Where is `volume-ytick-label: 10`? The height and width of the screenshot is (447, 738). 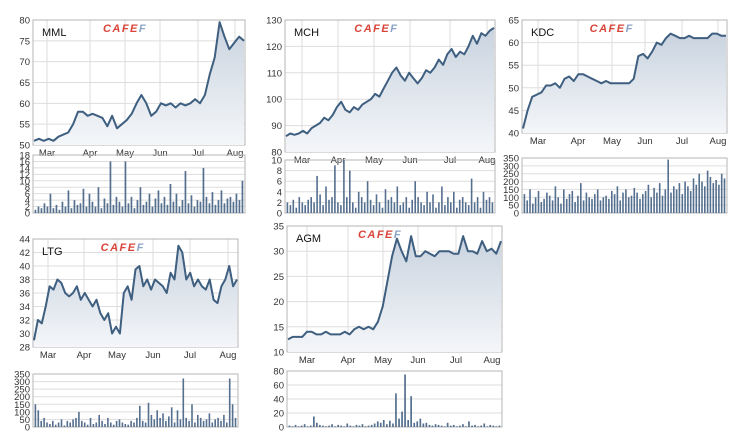
volume-ytick-label: 10 is located at coordinates (24, 181).